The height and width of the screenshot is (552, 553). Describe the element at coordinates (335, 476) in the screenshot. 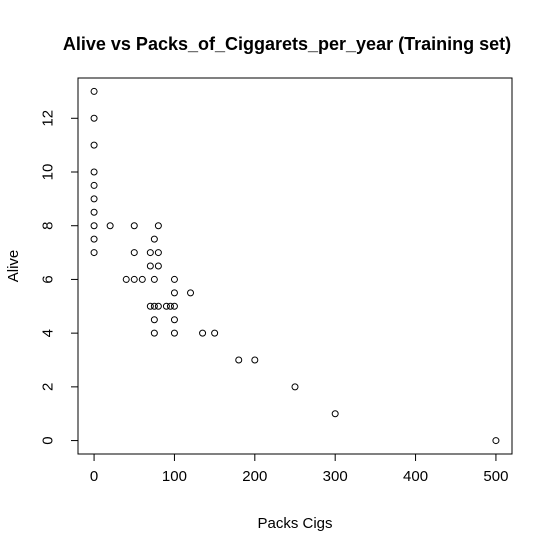

I see `x-tick-label: 300` at that location.